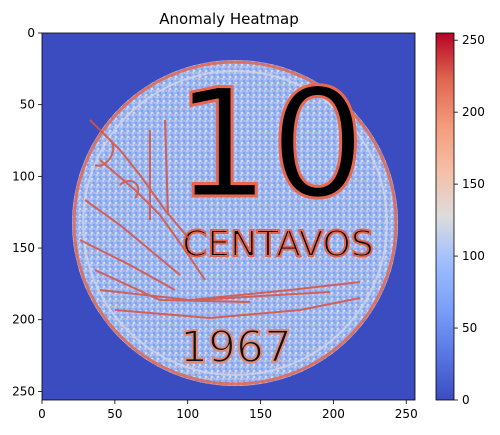 The image size is (500, 435). Describe the element at coordinates (228, 410) in the screenshot. I see `x-axis: 0 50 100 150 200 250` at that location.